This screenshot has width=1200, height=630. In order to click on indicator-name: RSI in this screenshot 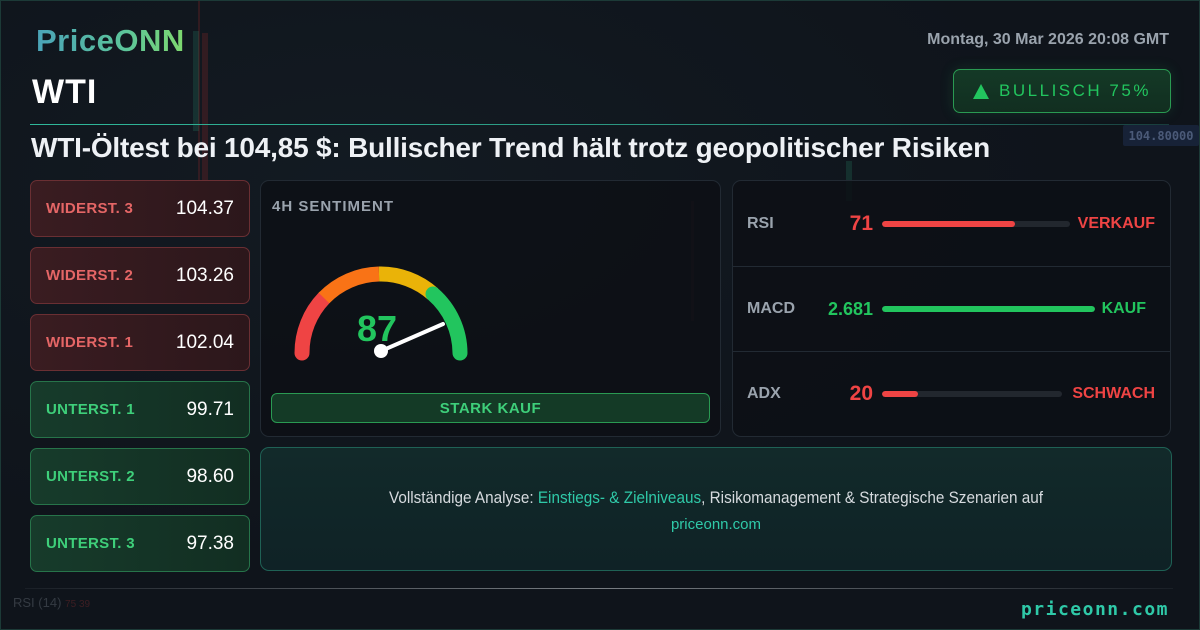, I will do `click(760, 223)`.